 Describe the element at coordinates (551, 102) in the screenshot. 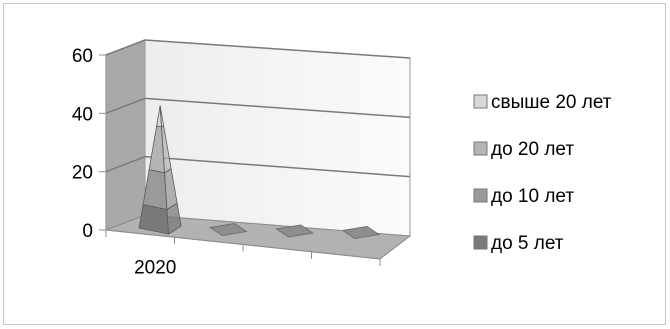

I see `legend-label: свыше 20 лет` at that location.